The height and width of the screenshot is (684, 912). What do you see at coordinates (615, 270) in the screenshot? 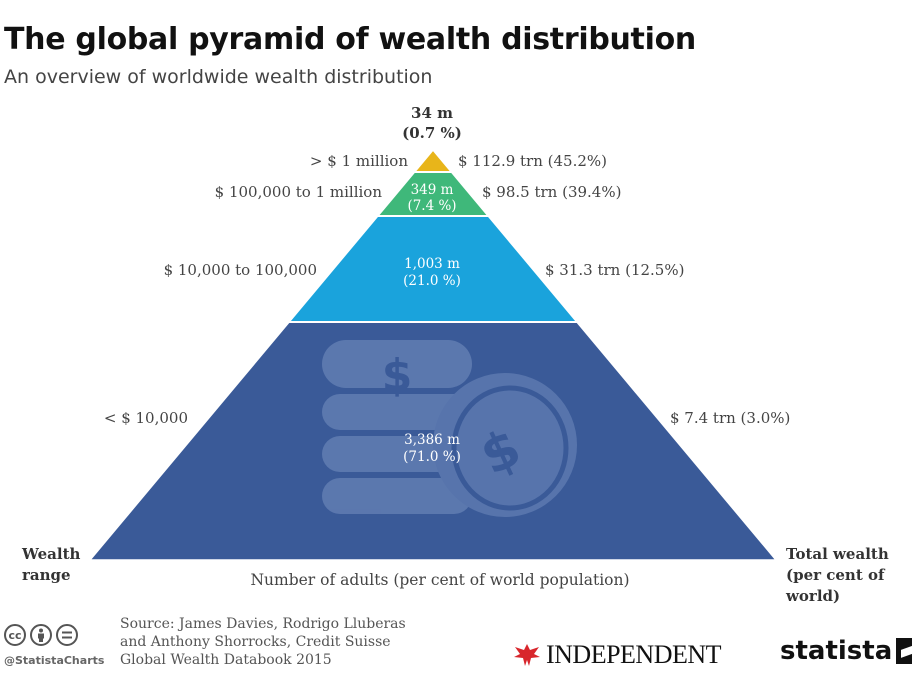
I see `wealth-label-tier-3: $ 31.3 trn (12.5%)` at bounding box center [615, 270].